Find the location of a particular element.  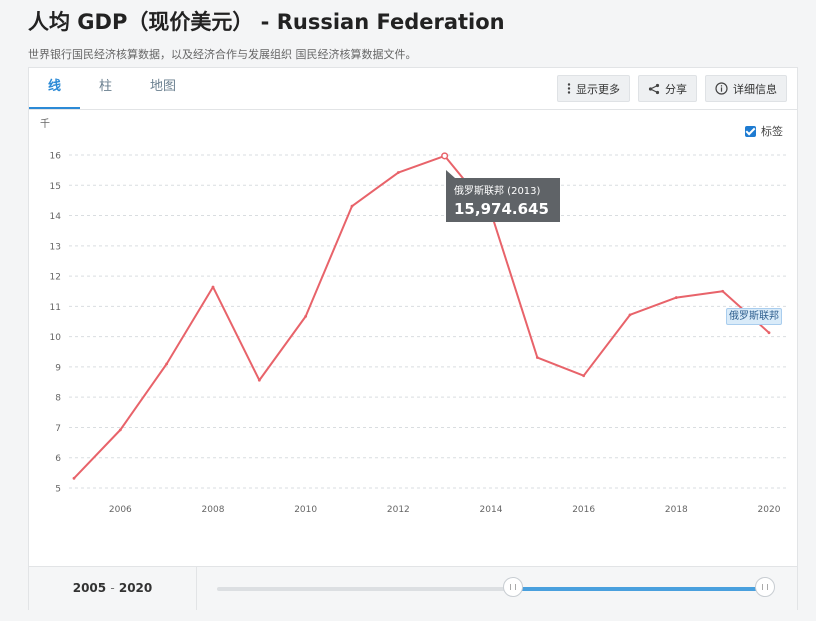

range-footer: 2005 - 2020 is located at coordinates (413, 588).